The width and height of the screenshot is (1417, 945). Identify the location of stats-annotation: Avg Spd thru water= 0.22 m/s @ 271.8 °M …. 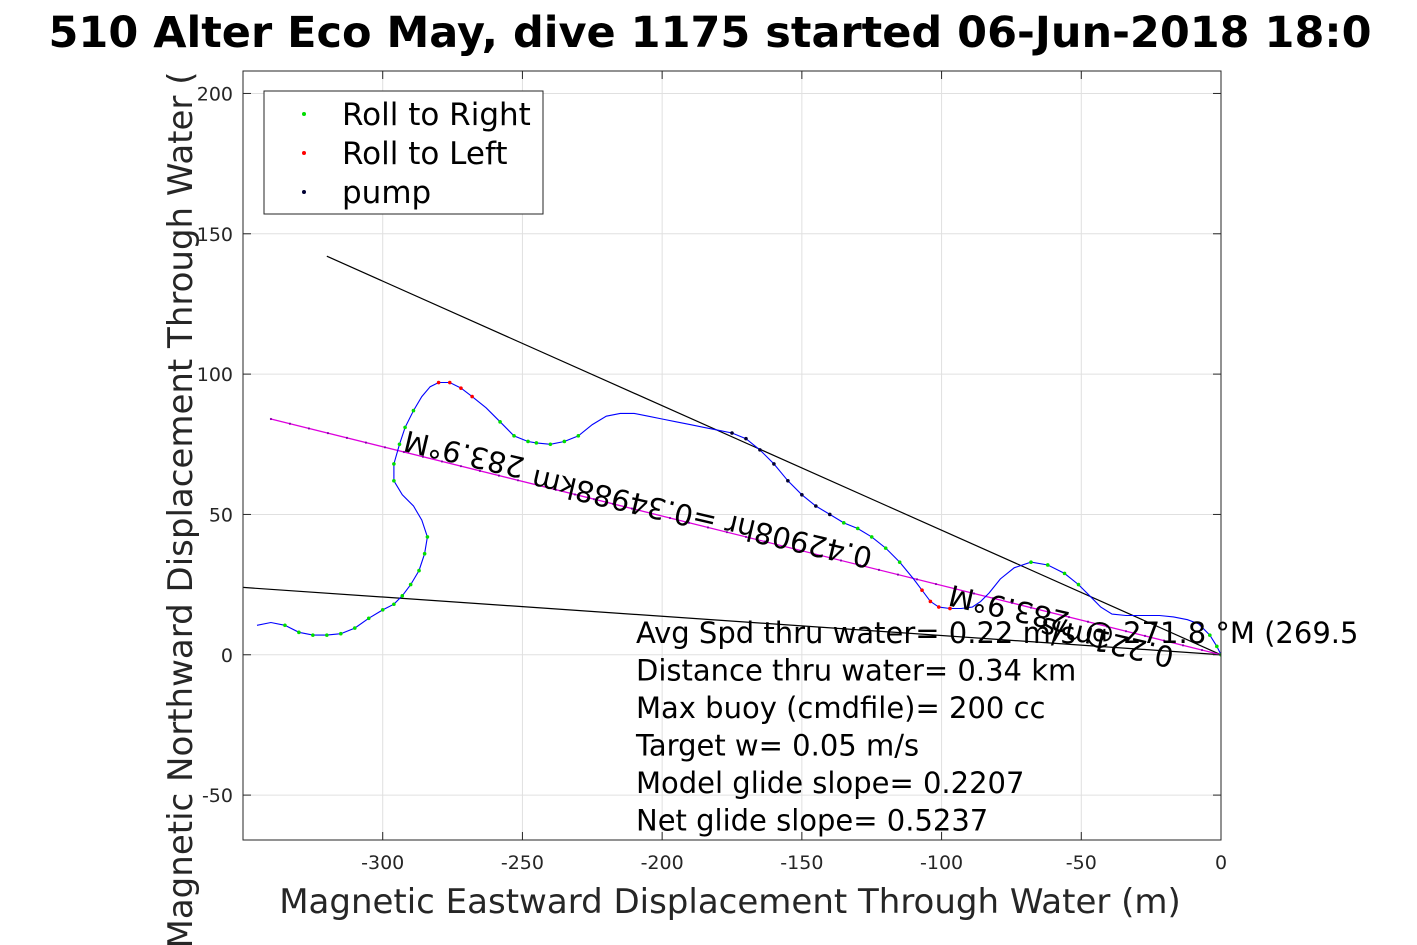
(996, 727).